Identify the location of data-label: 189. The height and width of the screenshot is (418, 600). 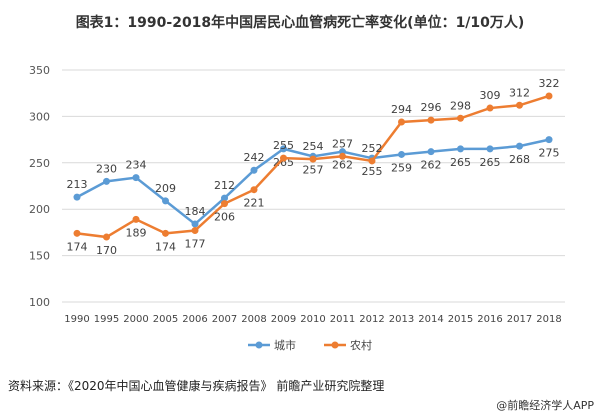
(136, 232).